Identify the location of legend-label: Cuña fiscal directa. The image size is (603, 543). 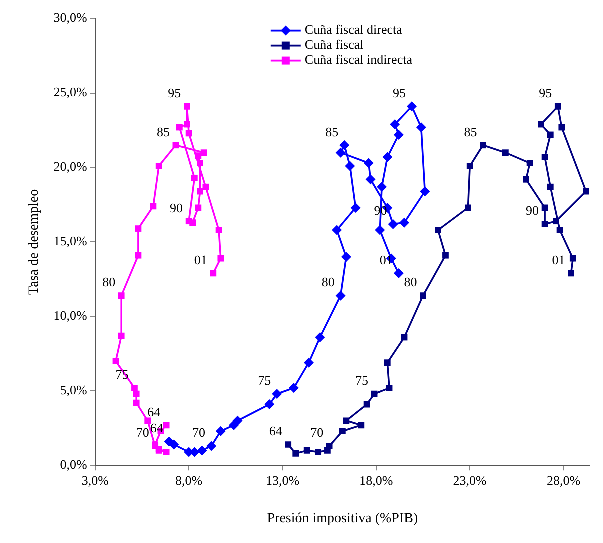
(353, 30).